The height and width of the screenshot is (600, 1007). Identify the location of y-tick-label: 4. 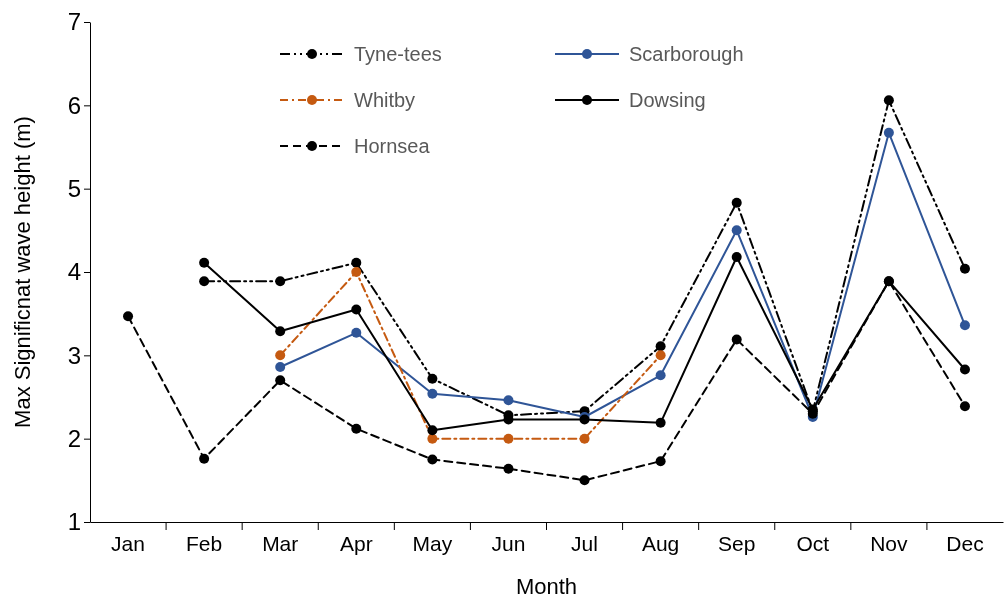
(74, 272).